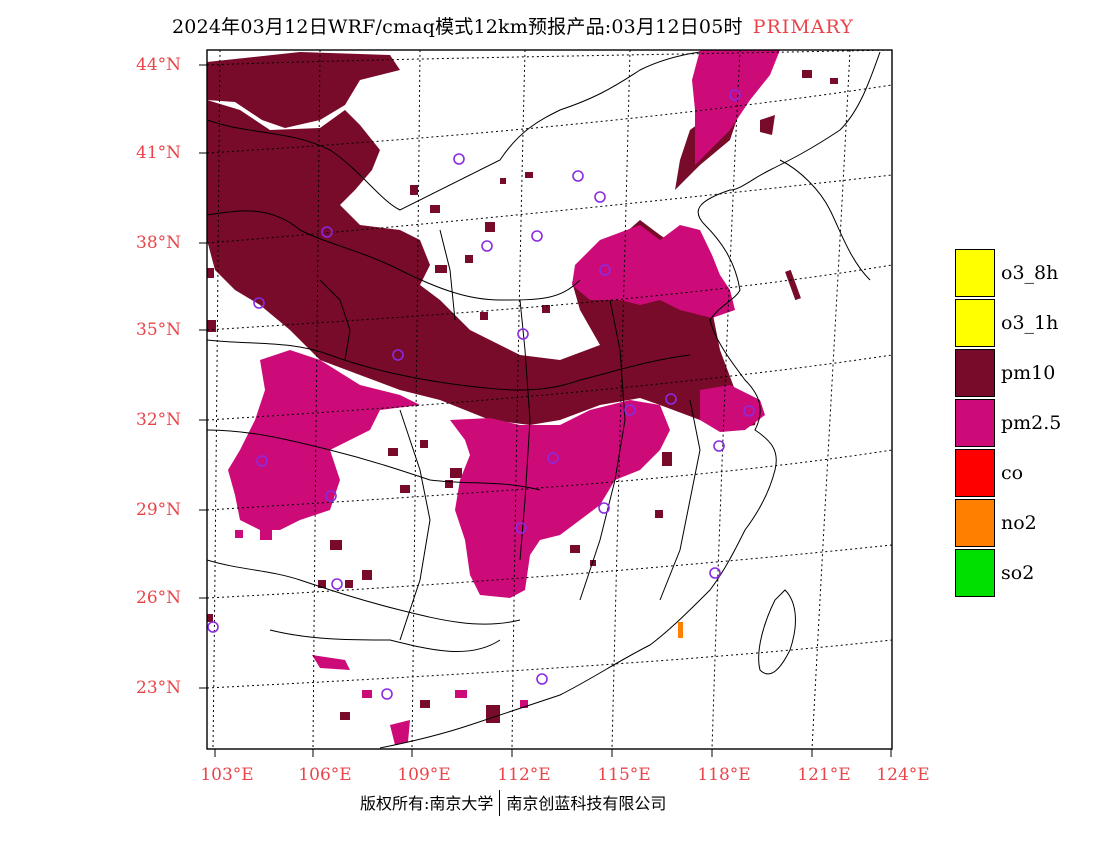  Describe the element at coordinates (975, 323) in the screenshot. I see `legend-swatch-o3-1h` at that location.